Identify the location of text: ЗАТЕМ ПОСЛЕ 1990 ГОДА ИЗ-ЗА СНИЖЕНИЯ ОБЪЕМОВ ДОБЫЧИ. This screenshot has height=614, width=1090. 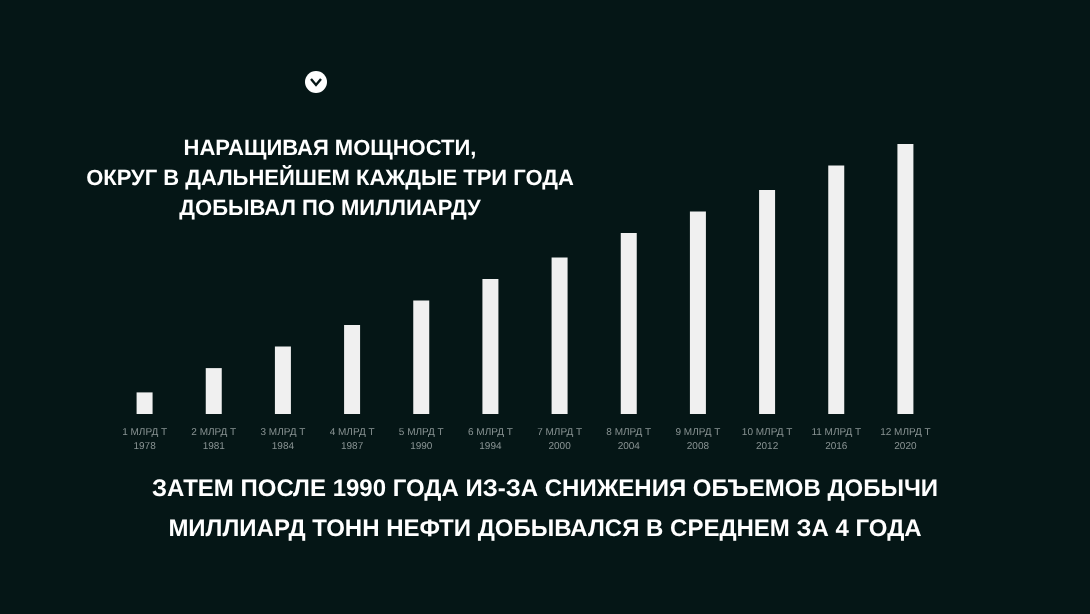
(545, 488).